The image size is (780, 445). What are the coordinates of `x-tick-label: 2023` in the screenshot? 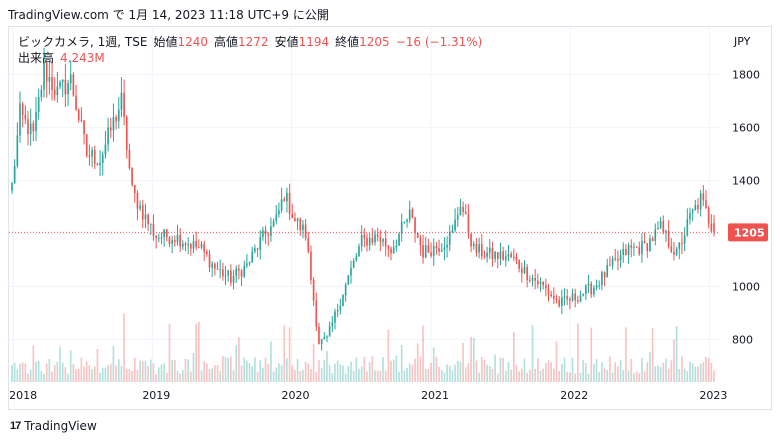 It's located at (713, 395).